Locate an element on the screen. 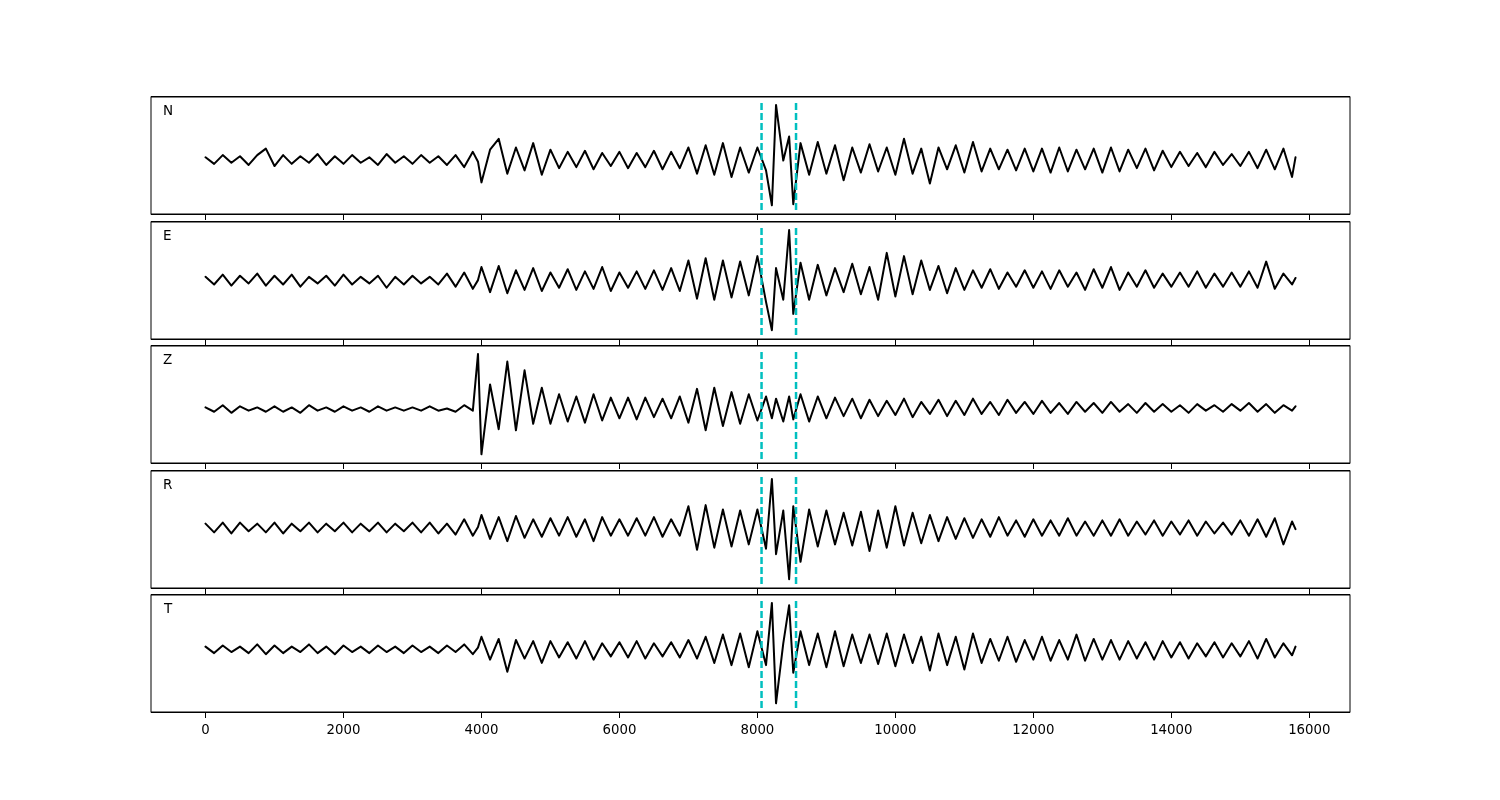 The image size is (1500, 800). chart-title: N is located at coordinates (168, 110).